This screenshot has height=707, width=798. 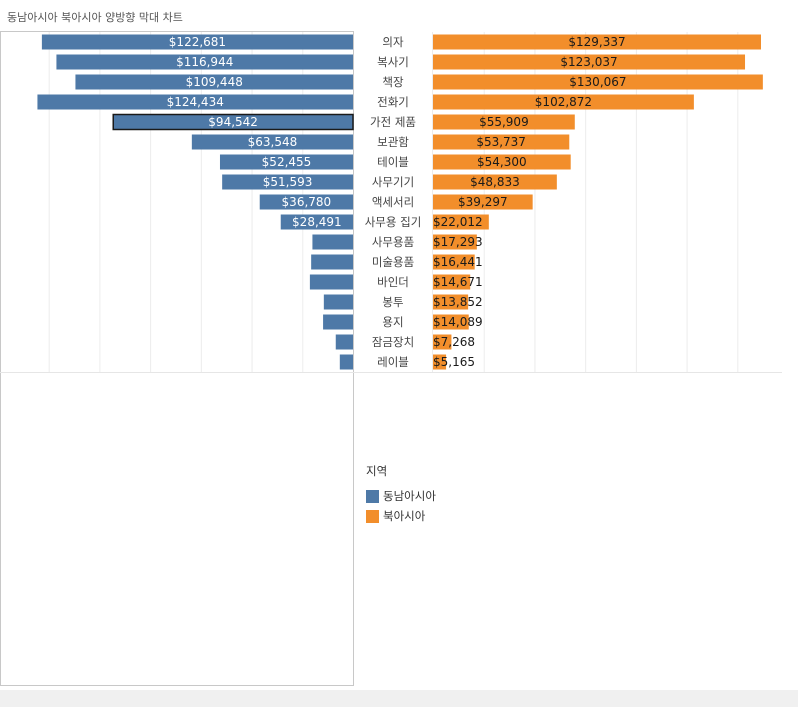 I want to click on bar-right-label: $16,441, so click(x=458, y=262).